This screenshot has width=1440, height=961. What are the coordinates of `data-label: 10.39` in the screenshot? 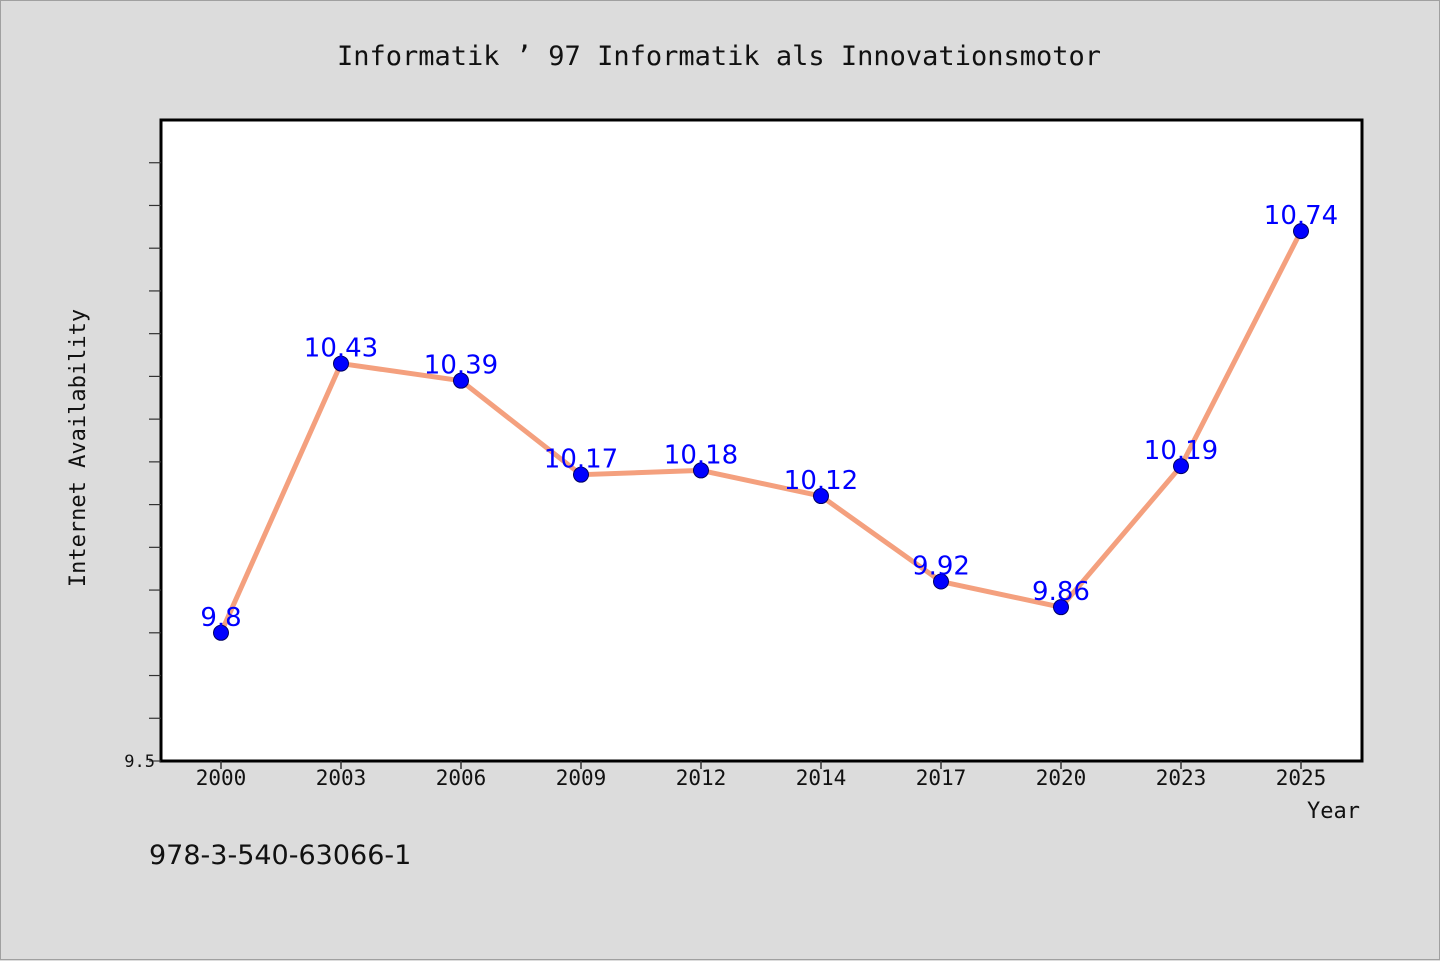 It's located at (461, 366).